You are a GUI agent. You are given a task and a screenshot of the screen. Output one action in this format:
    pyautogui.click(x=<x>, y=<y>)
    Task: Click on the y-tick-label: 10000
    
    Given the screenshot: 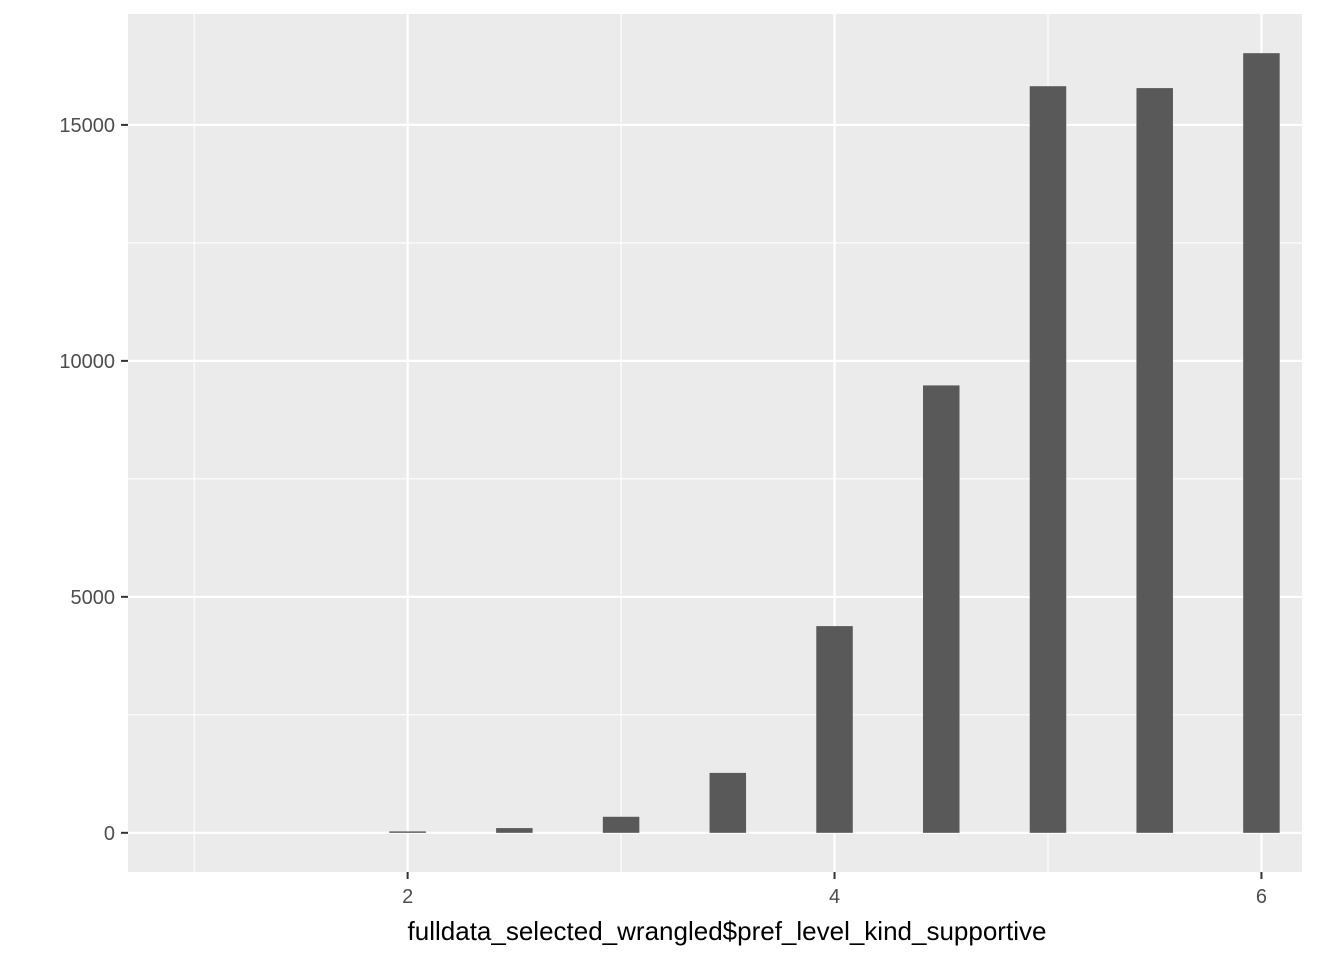 What is the action you would take?
    pyautogui.click(x=87, y=362)
    